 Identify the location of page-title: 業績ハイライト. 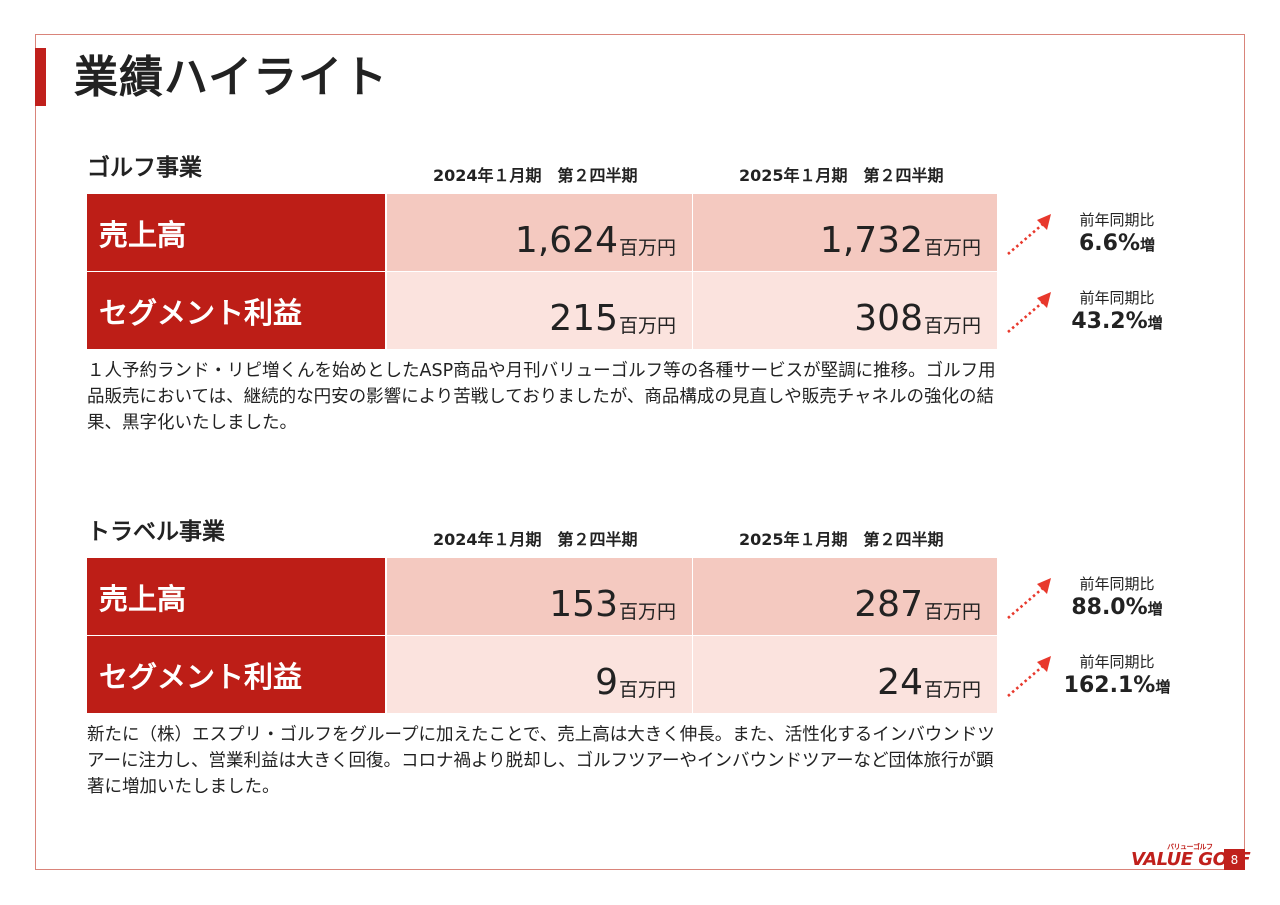
(231, 77).